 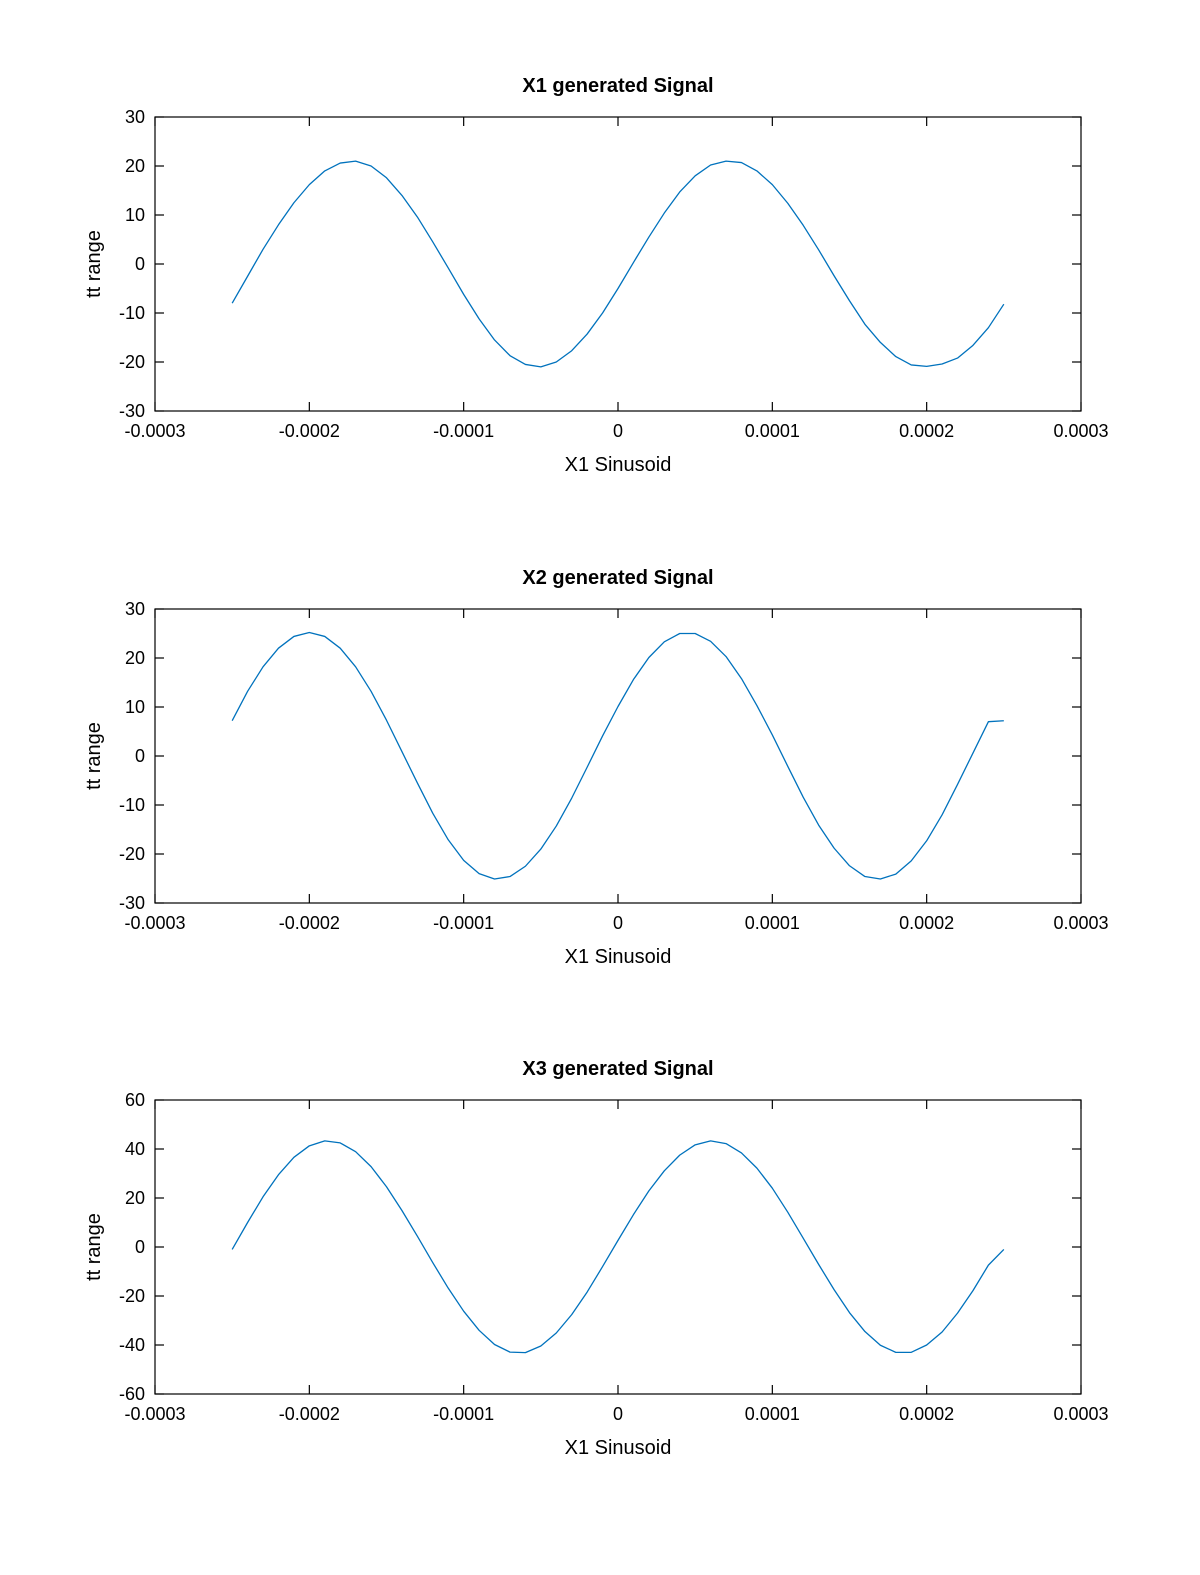 I want to click on y-tick-label: 40, so click(x=135, y=1149).